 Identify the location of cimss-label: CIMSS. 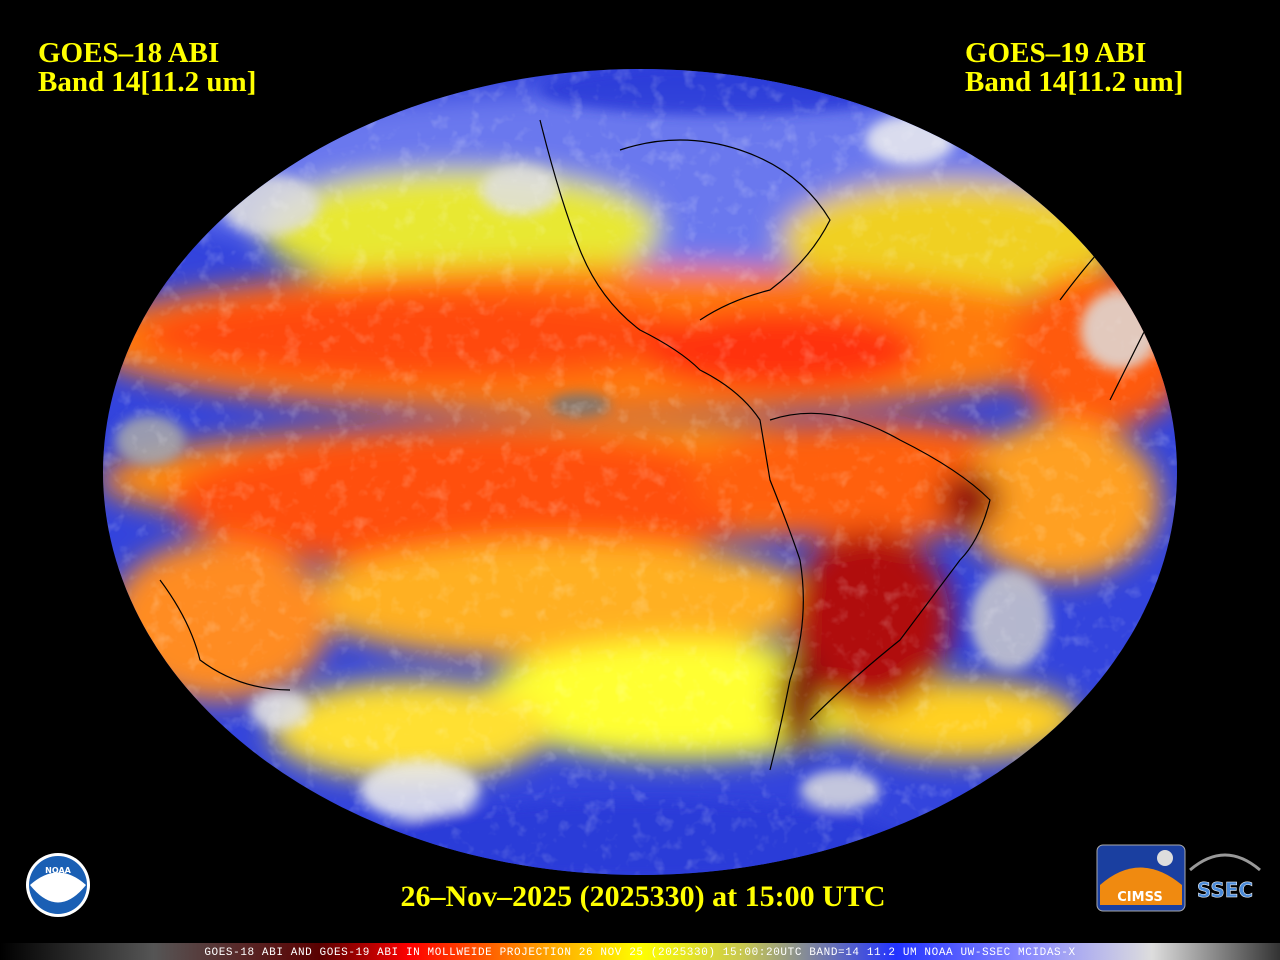
(1139, 897).